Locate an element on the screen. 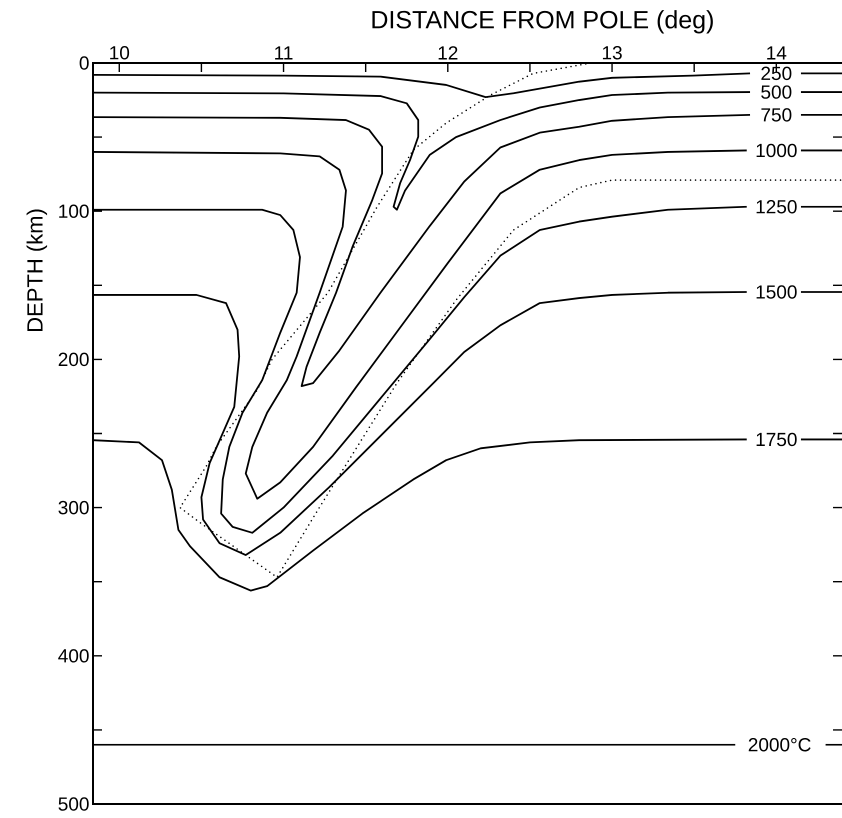  series-label: 750 is located at coordinates (776, 115).